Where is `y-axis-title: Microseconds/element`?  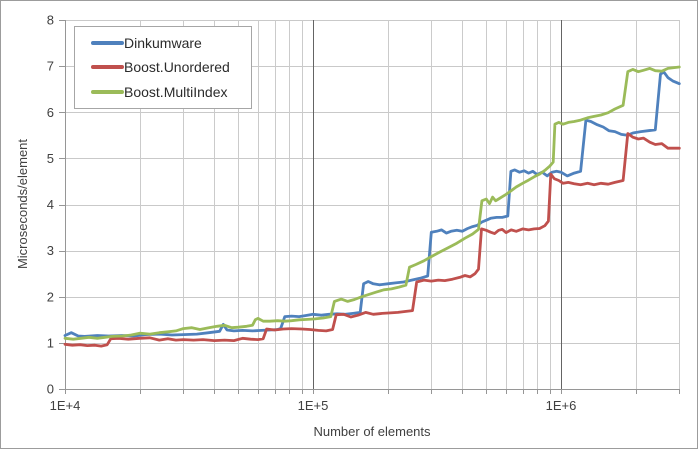 y-axis-title: Microseconds/element is located at coordinates (22, 204).